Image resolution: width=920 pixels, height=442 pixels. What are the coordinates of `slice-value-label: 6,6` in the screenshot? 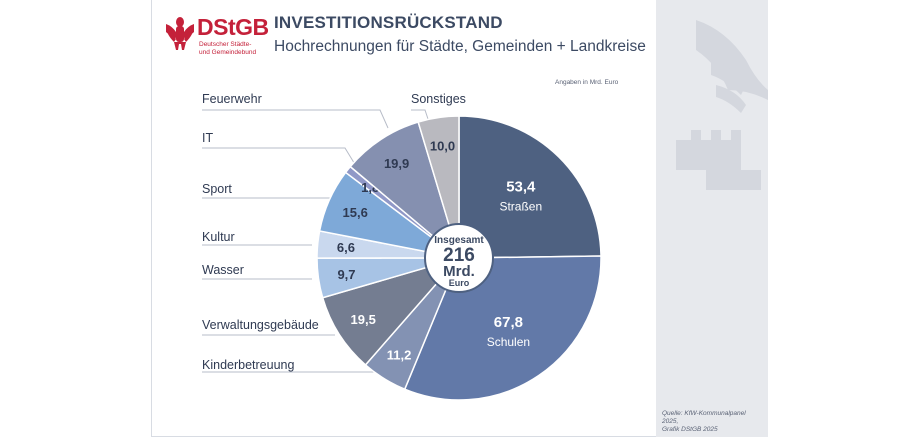 It's located at (346, 247).